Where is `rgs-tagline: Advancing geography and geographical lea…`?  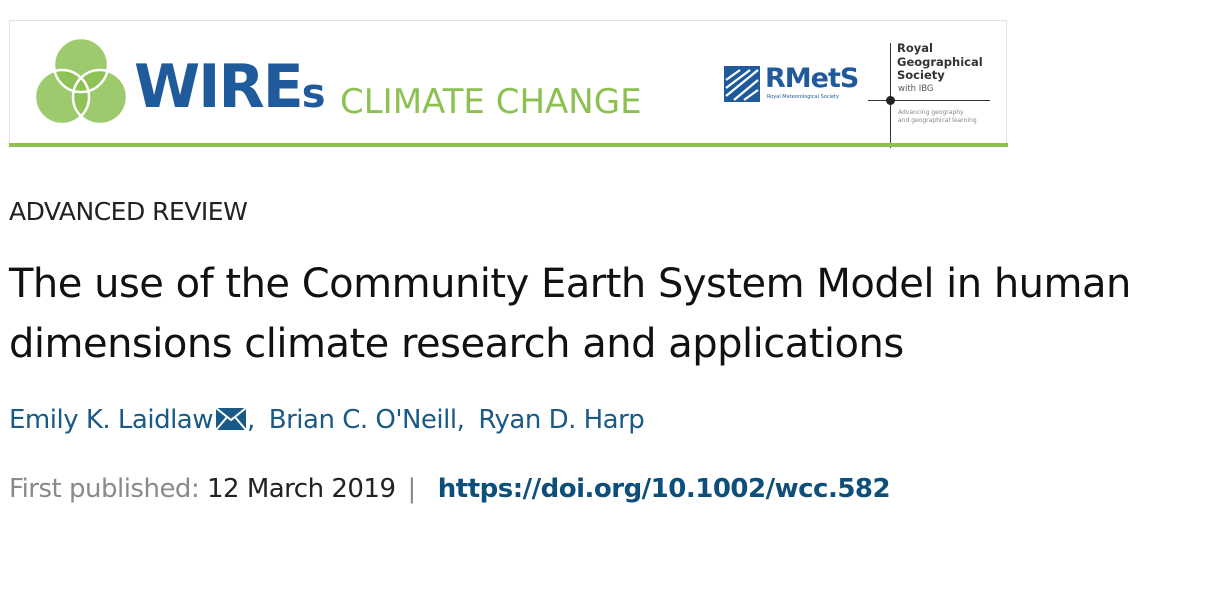
rgs-tagline: Advancing geography and geographical lea… is located at coordinates (937, 117).